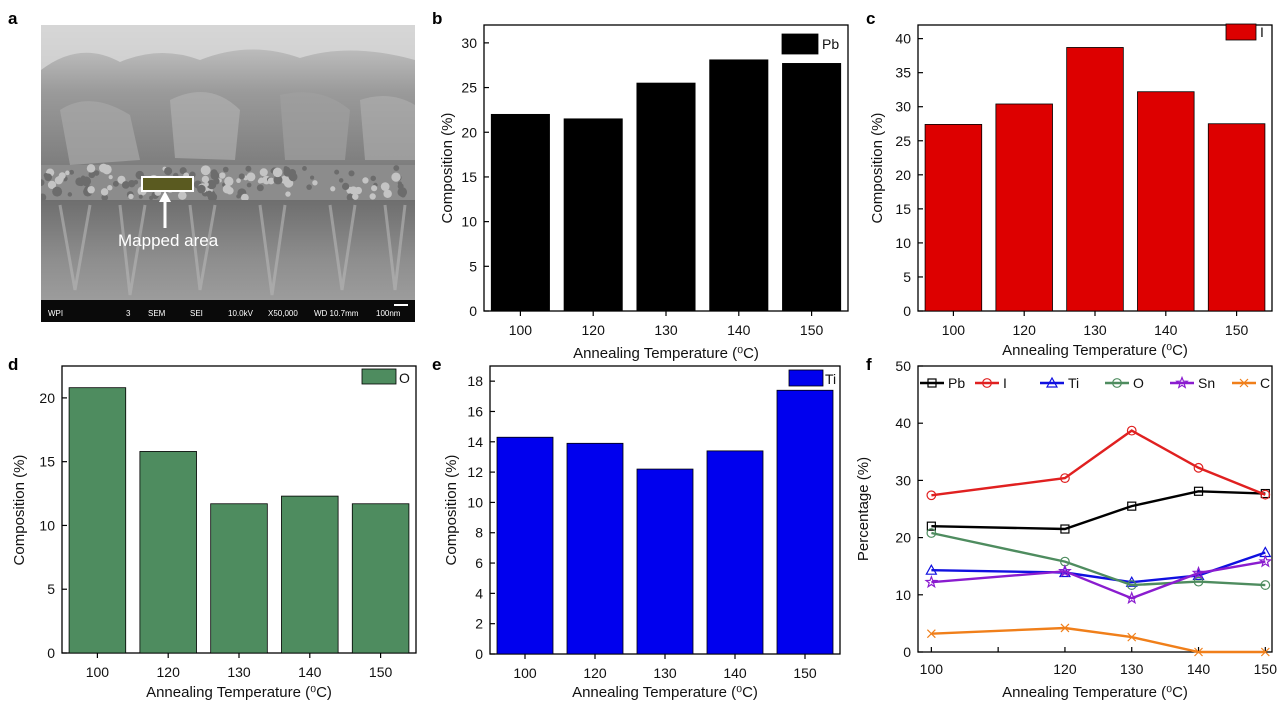 The width and height of the screenshot is (1284, 706). Describe the element at coordinates (475, 411) in the screenshot. I see `y-tick-label: 16` at that location.